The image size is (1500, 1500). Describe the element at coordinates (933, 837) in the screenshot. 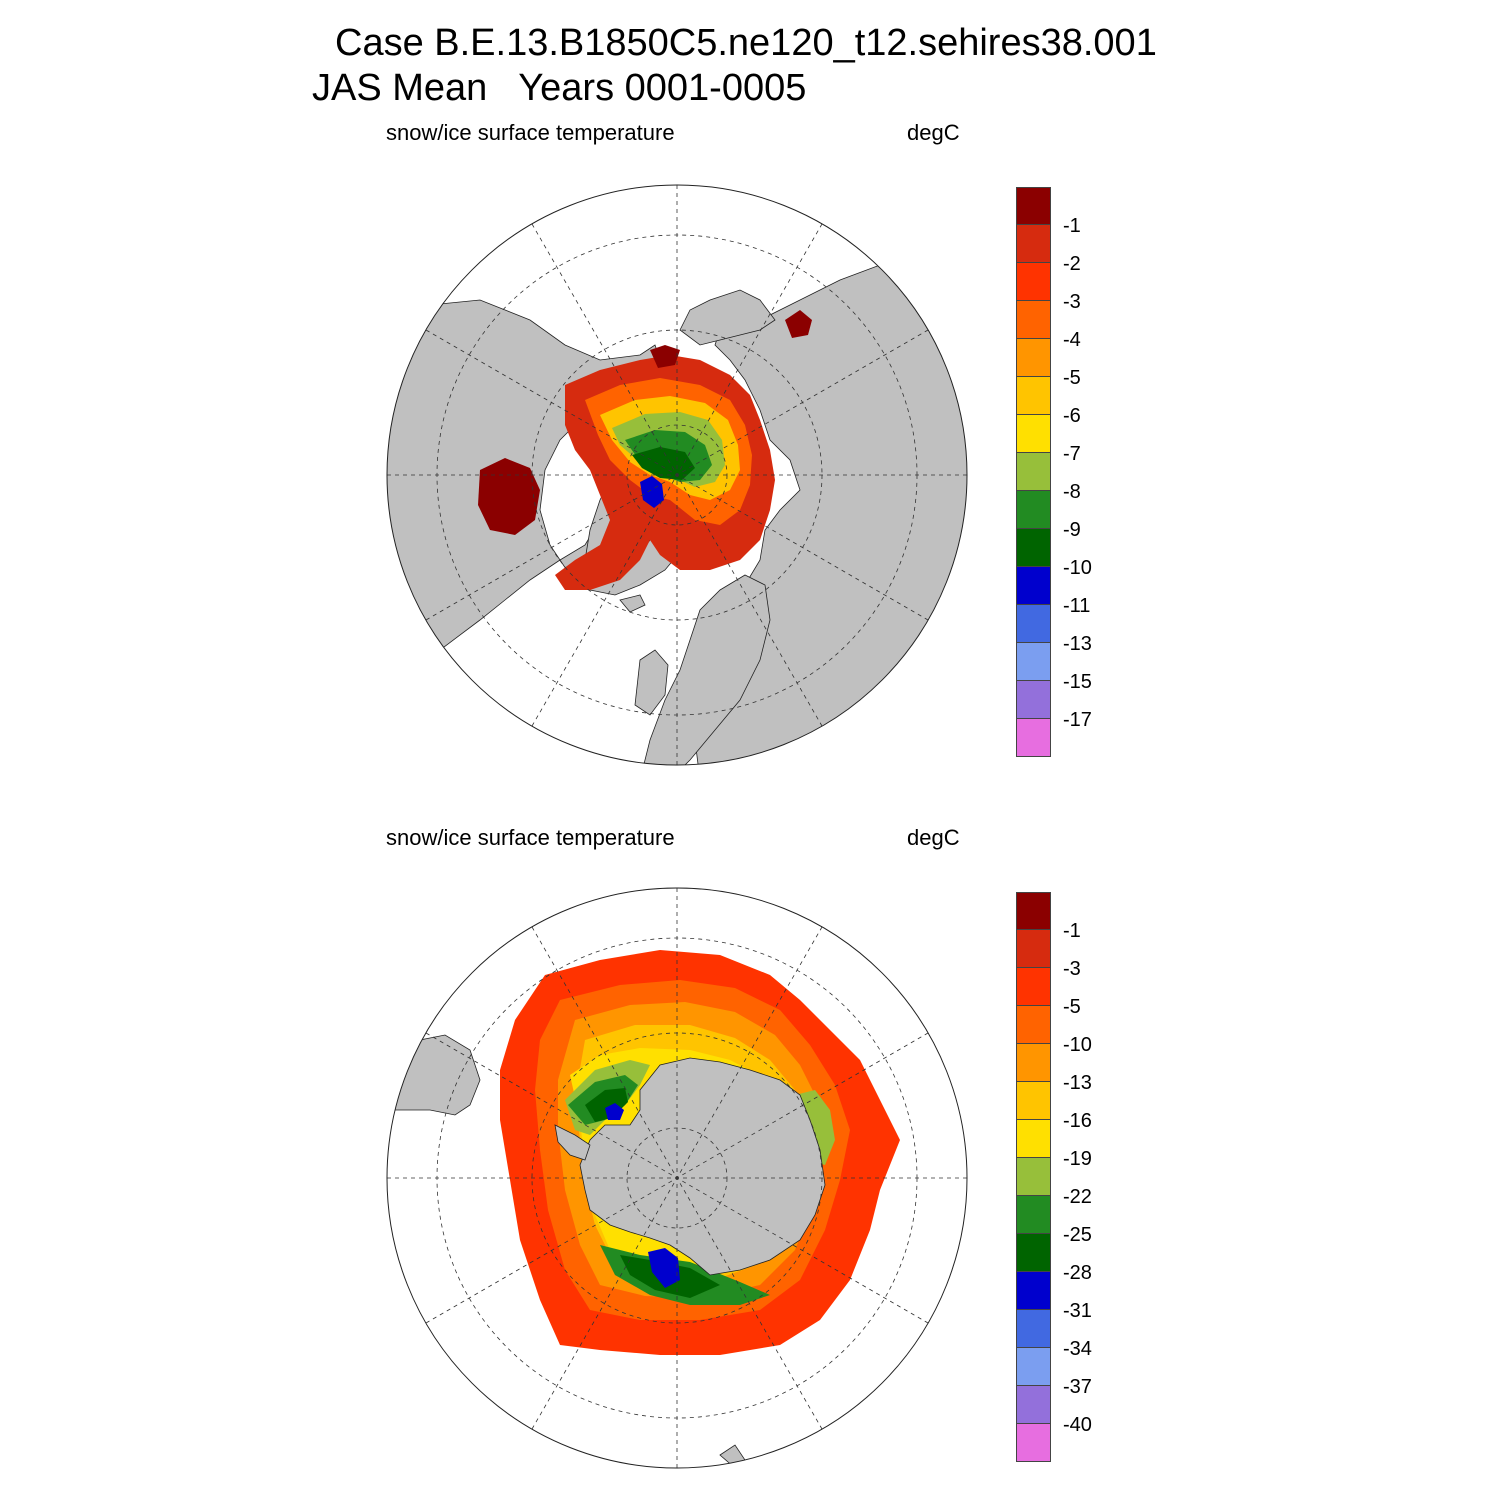

I see `south-panel-units-label: degC` at that location.